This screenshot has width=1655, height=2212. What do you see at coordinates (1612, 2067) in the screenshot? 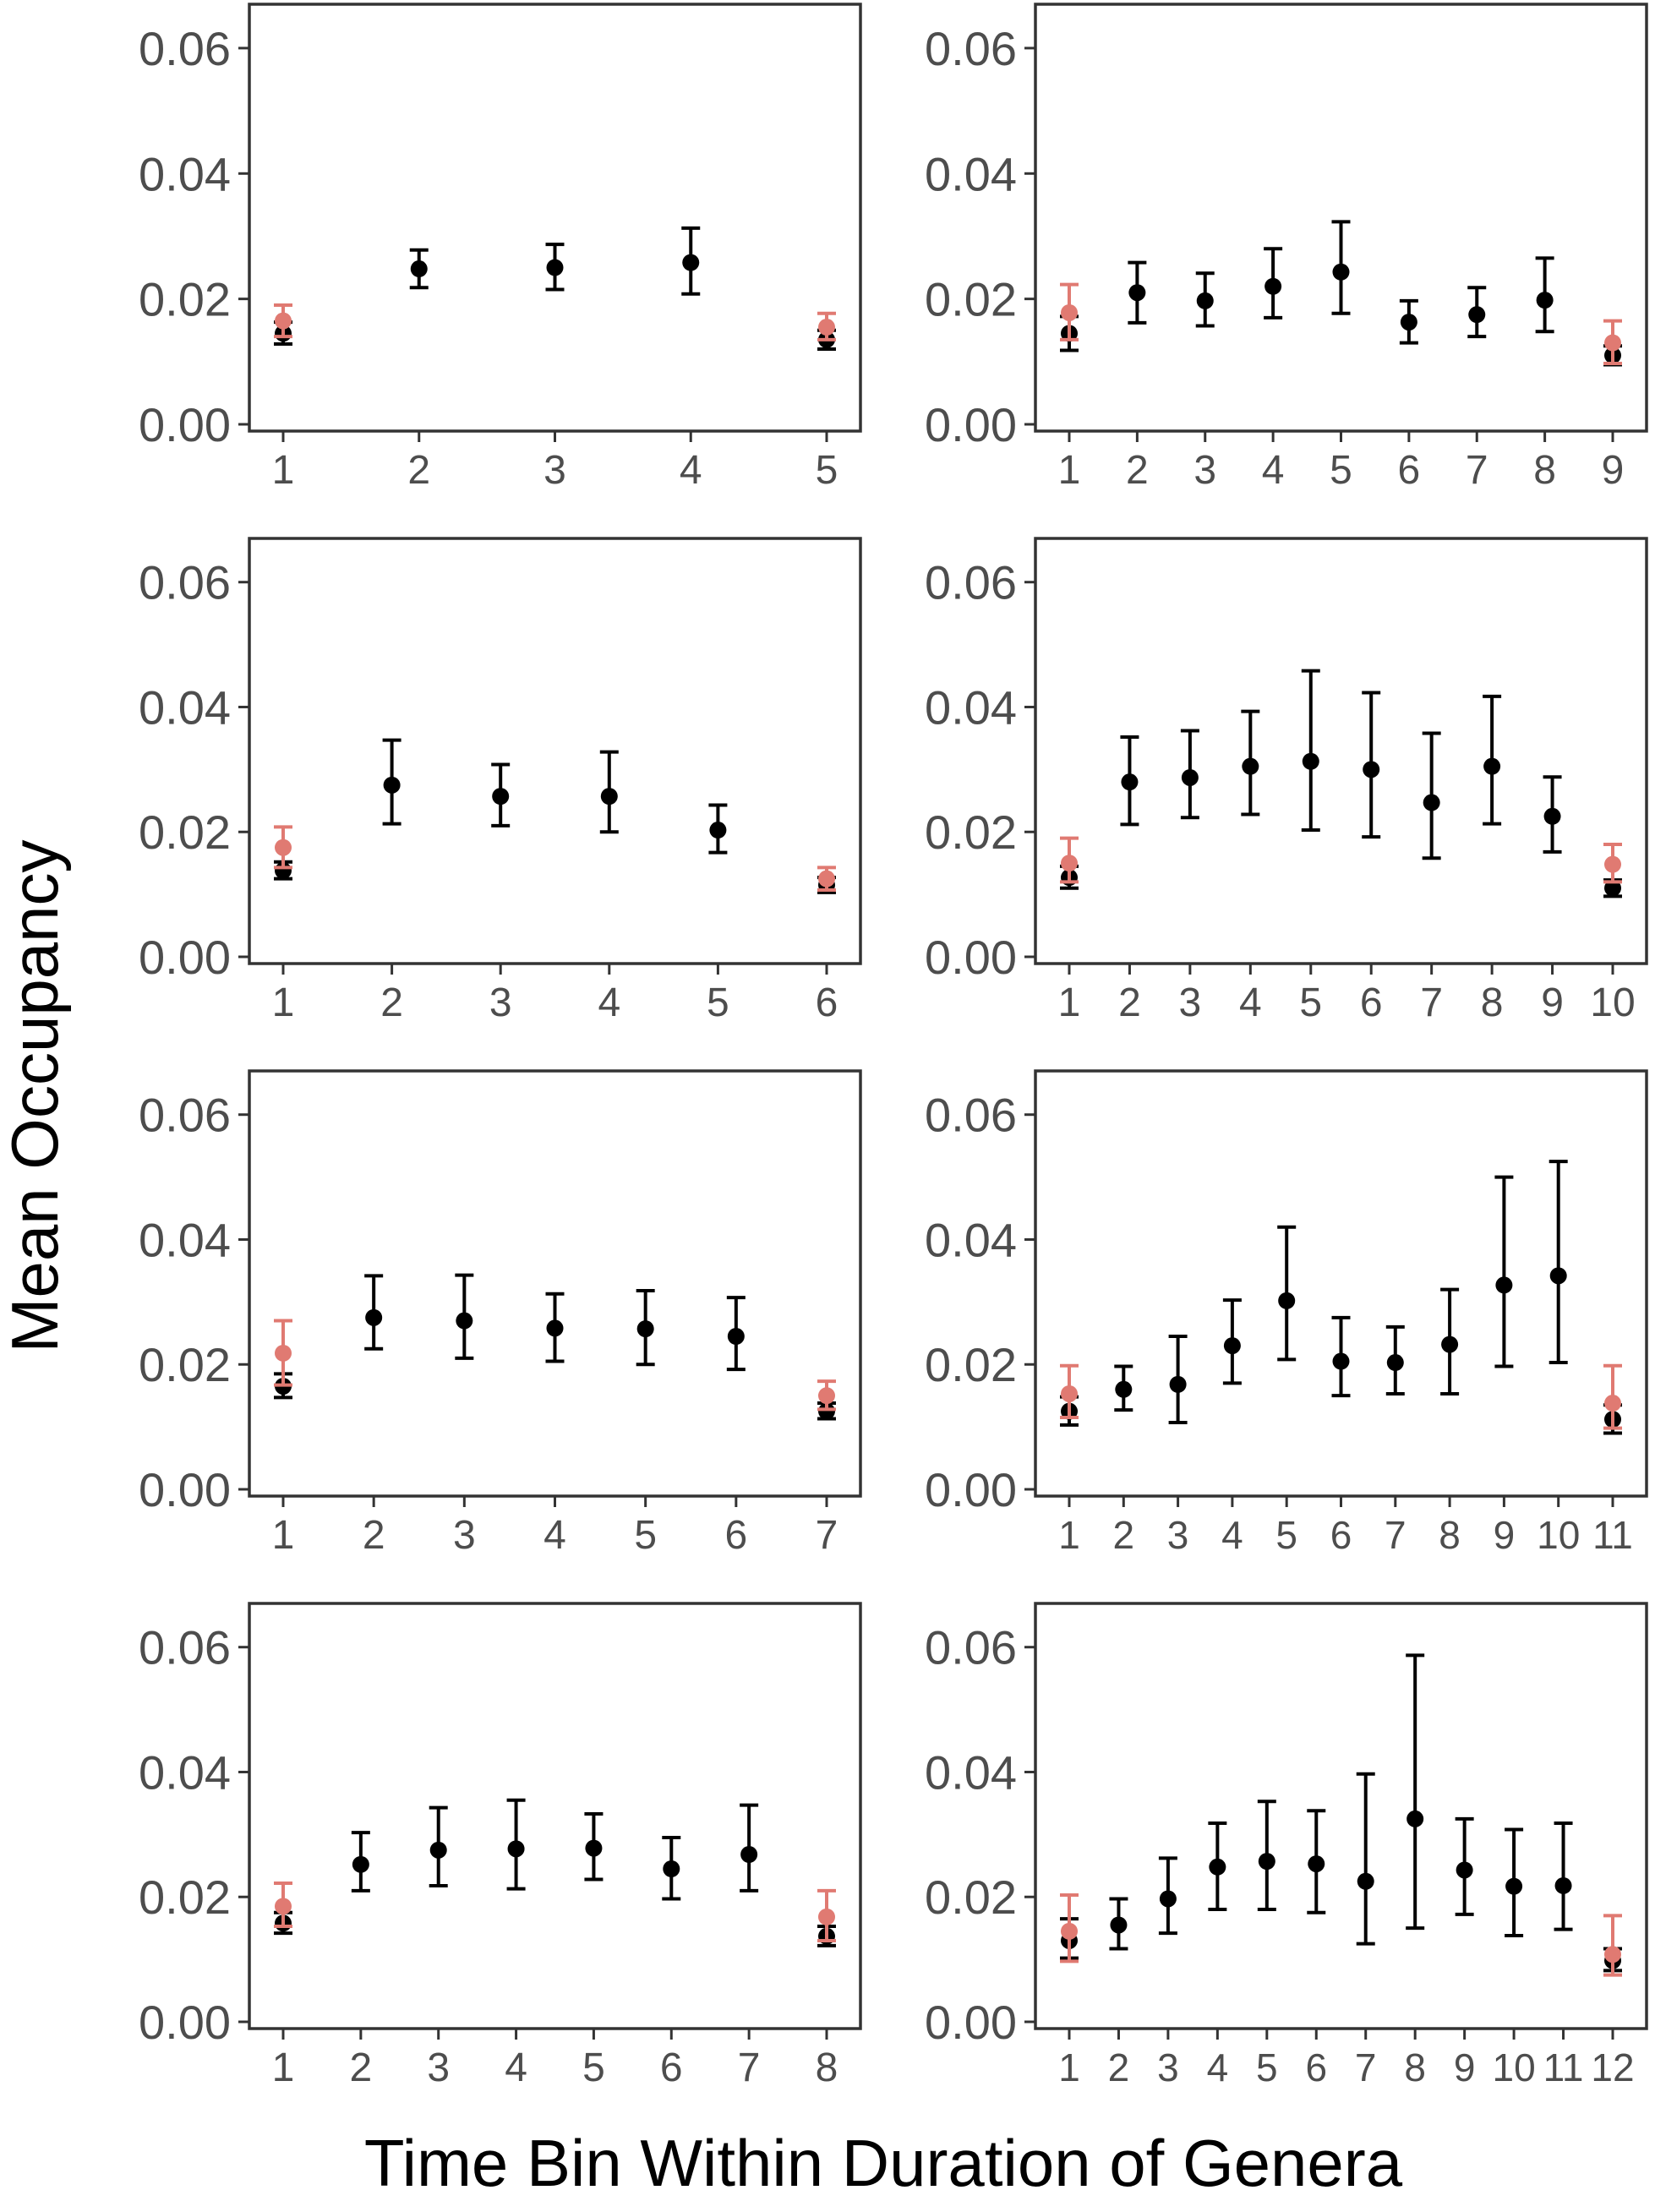
I see `x-tick-label: 12` at bounding box center [1612, 2067].